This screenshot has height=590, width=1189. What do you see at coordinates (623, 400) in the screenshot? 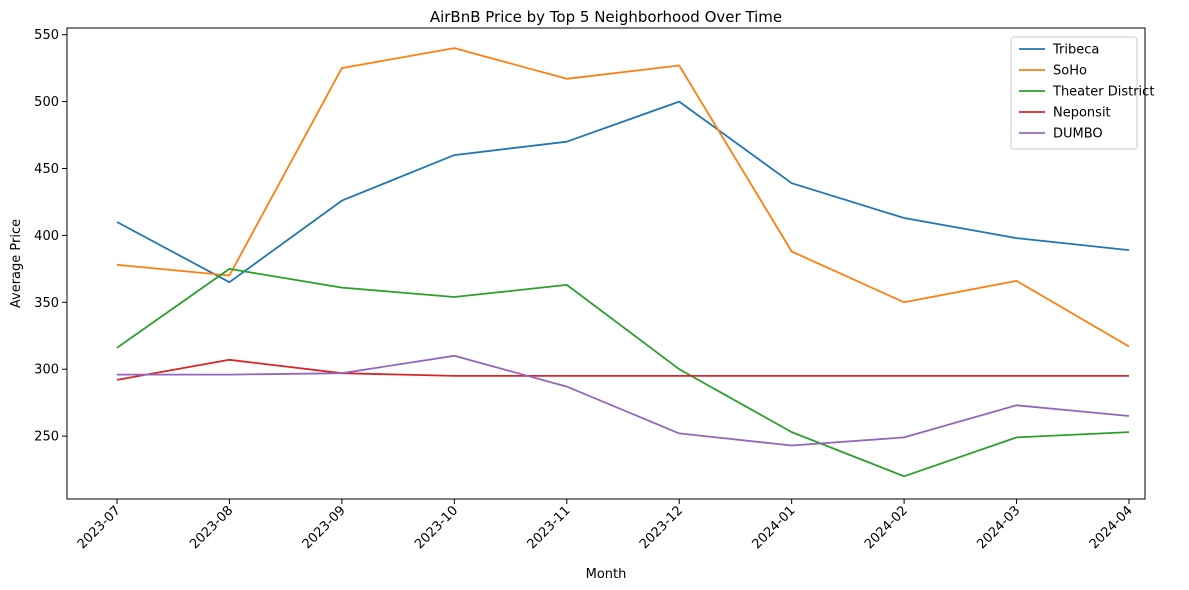
I see `series-line-dumbo` at bounding box center [623, 400].